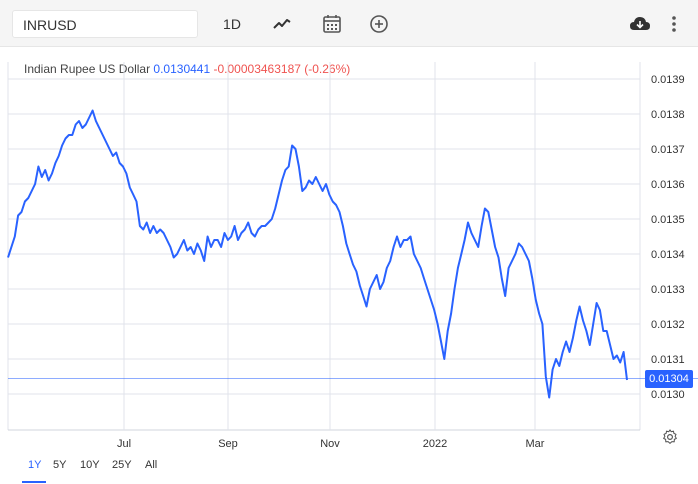 This screenshot has height=484, width=698. What do you see at coordinates (674, 24) in the screenshot?
I see `more-vert-icon` at bounding box center [674, 24].